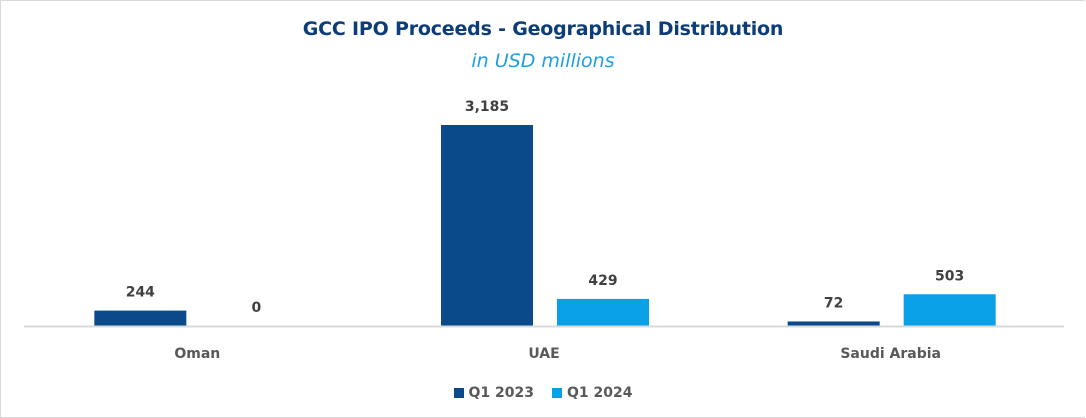 The image size is (1086, 418). Describe the element at coordinates (600, 393) in the screenshot. I see `legend-label-q1-2024: Q1 2024` at that location.